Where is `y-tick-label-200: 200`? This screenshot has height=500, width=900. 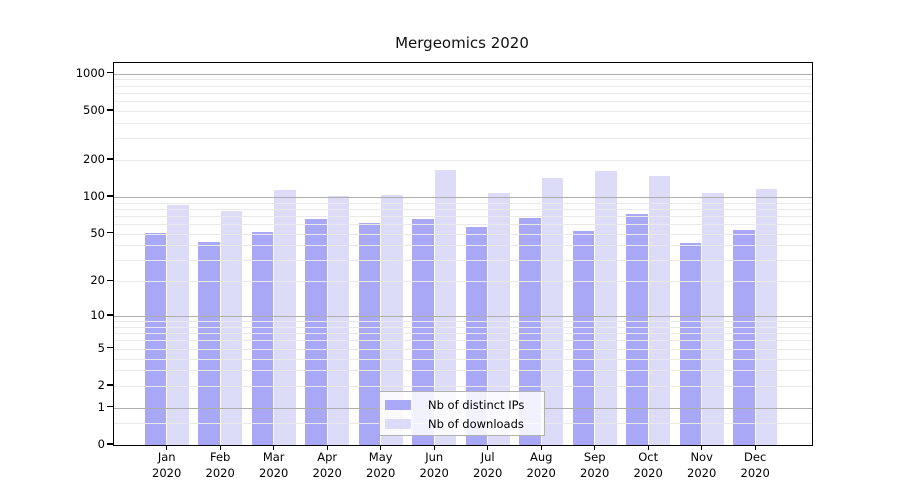 y-tick-label-200: 200 is located at coordinates (94, 158).